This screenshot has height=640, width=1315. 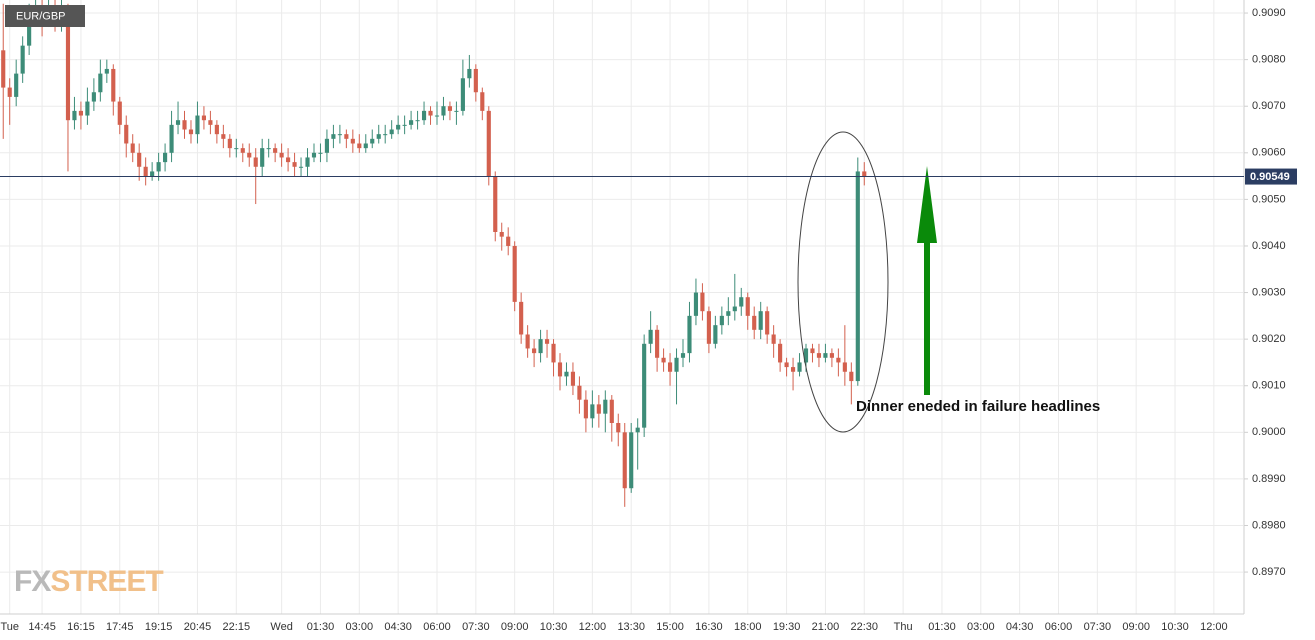 I want to click on logo: FXSTREET, so click(x=88, y=581).